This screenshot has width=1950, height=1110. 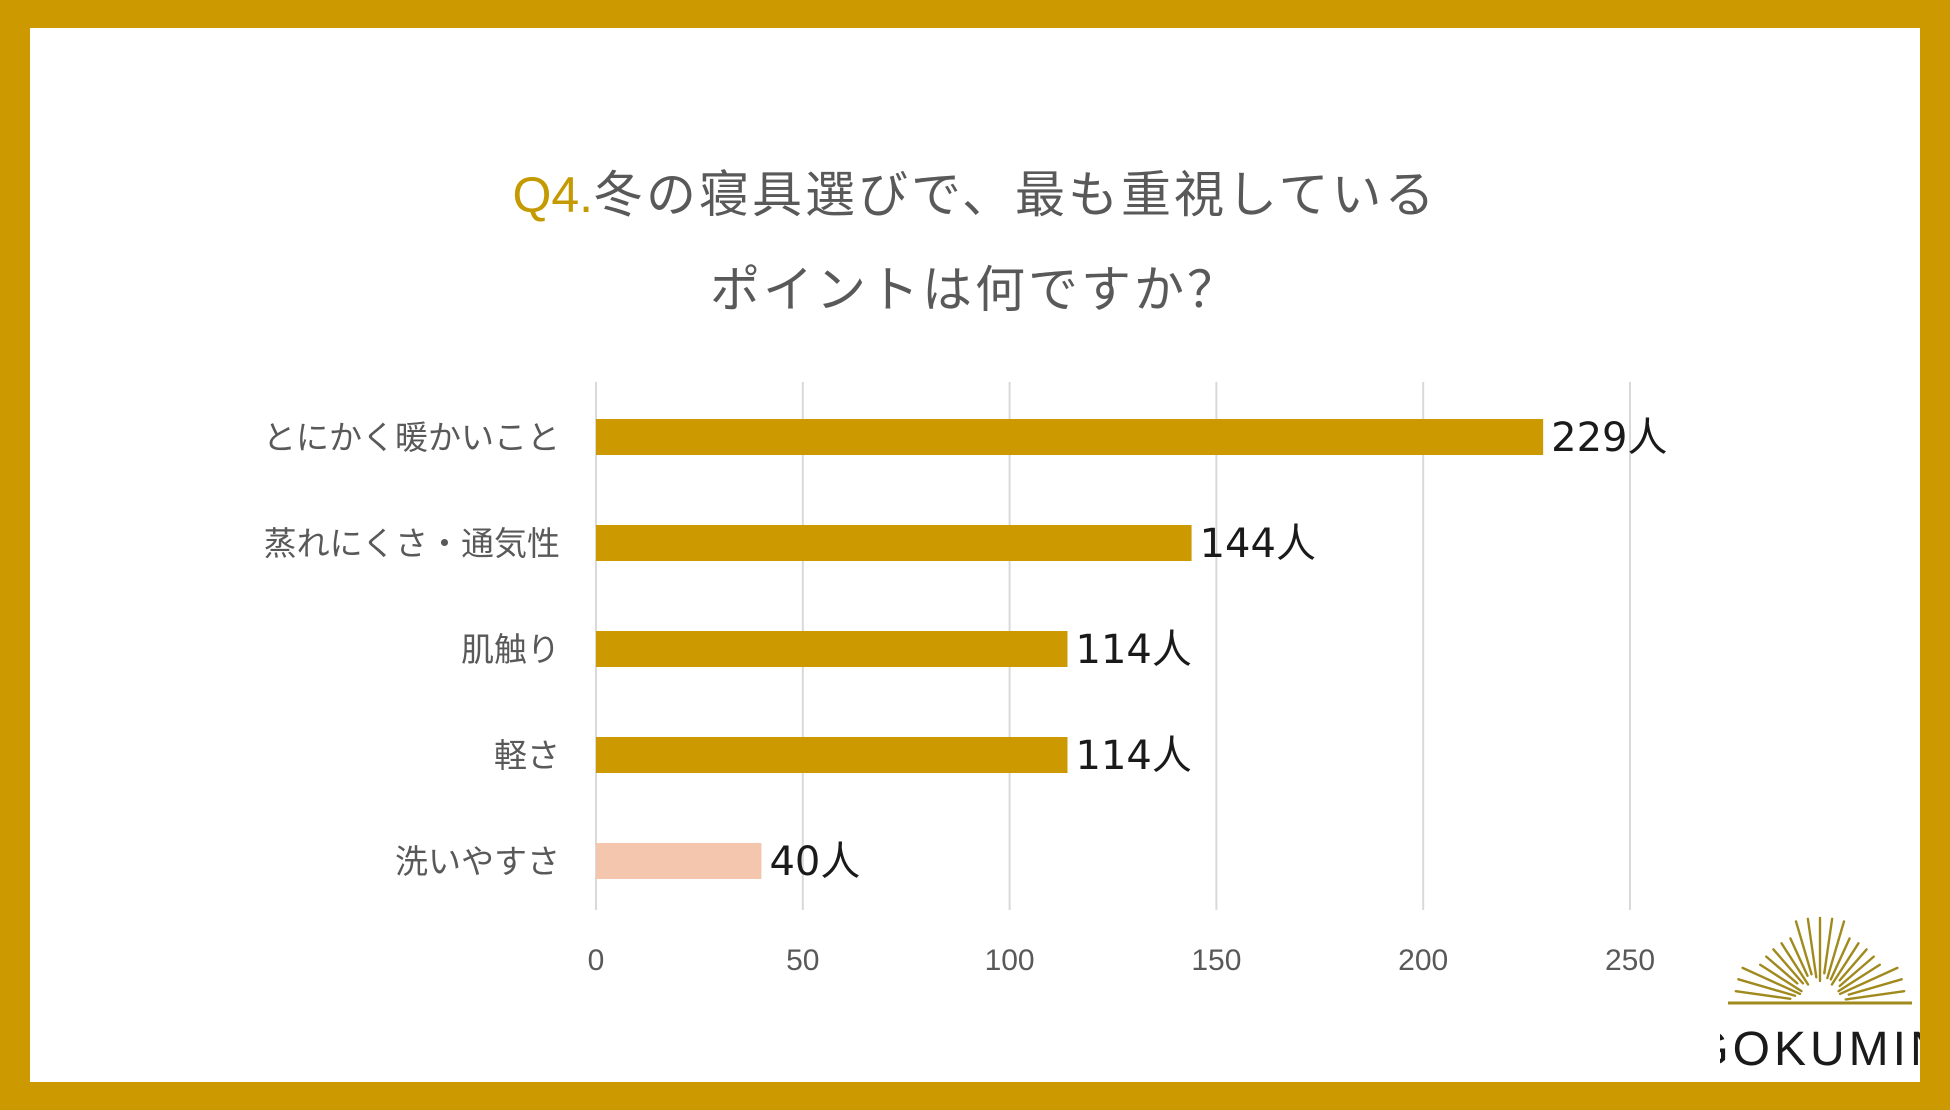 I want to click on x-axis-ticks: 0 50 100 150 200 250, so click(x=1121, y=960).